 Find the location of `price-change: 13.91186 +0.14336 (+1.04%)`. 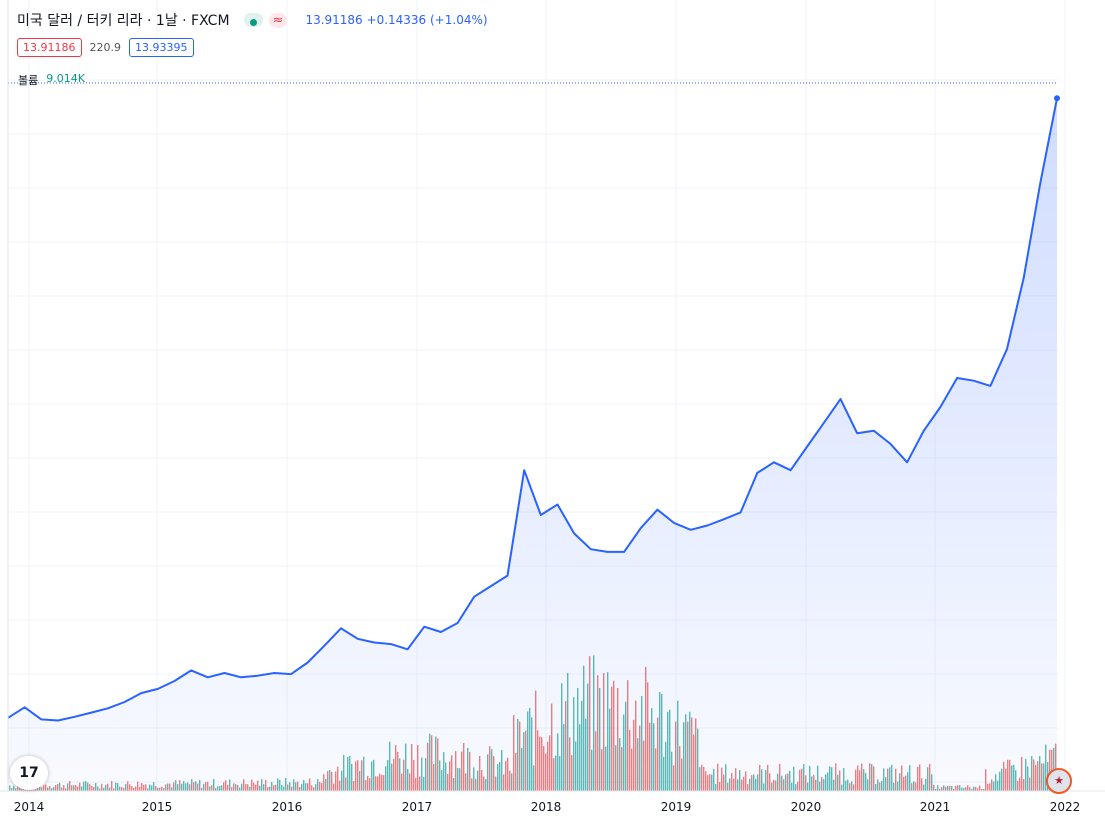

price-change: 13.91186 +0.14336 (+1.04%) is located at coordinates (396, 20).